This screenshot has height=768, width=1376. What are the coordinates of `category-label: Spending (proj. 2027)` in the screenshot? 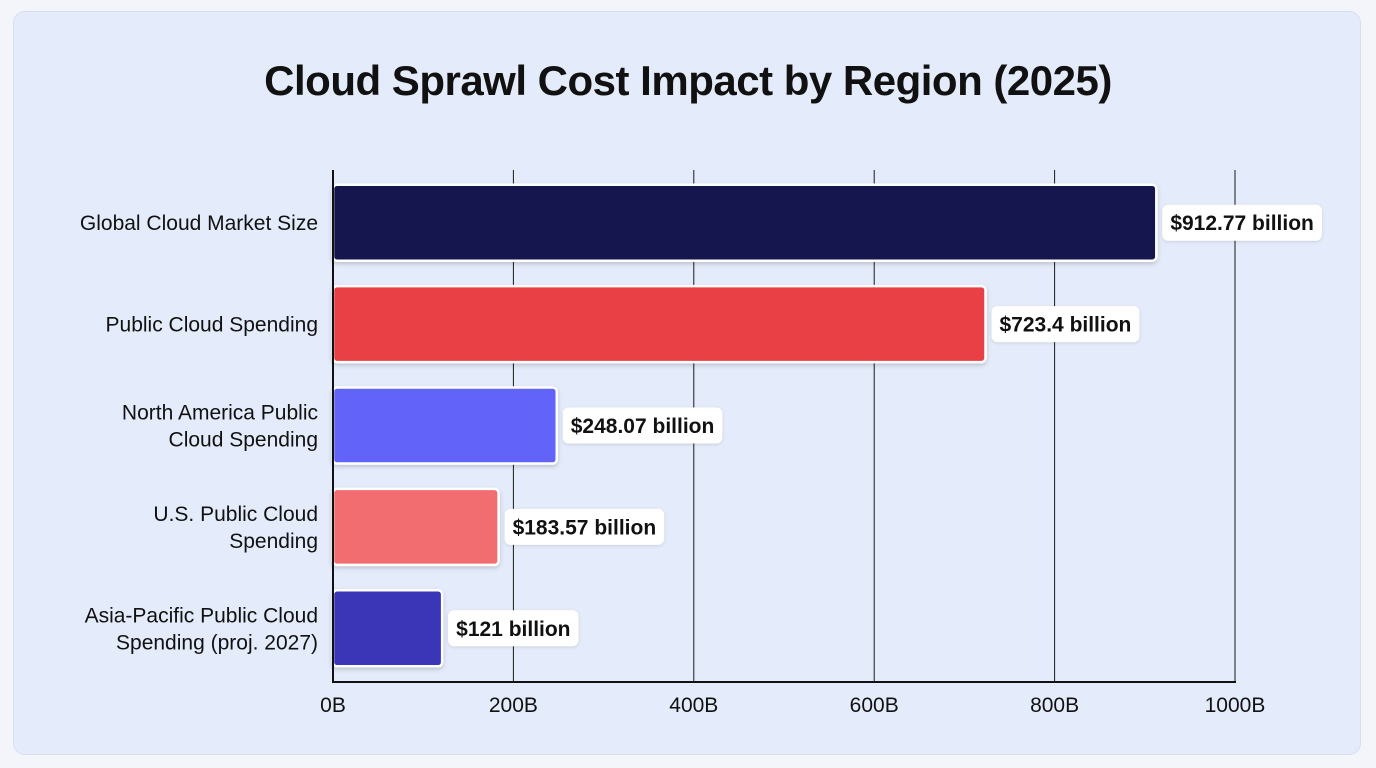 It's located at (217, 642).